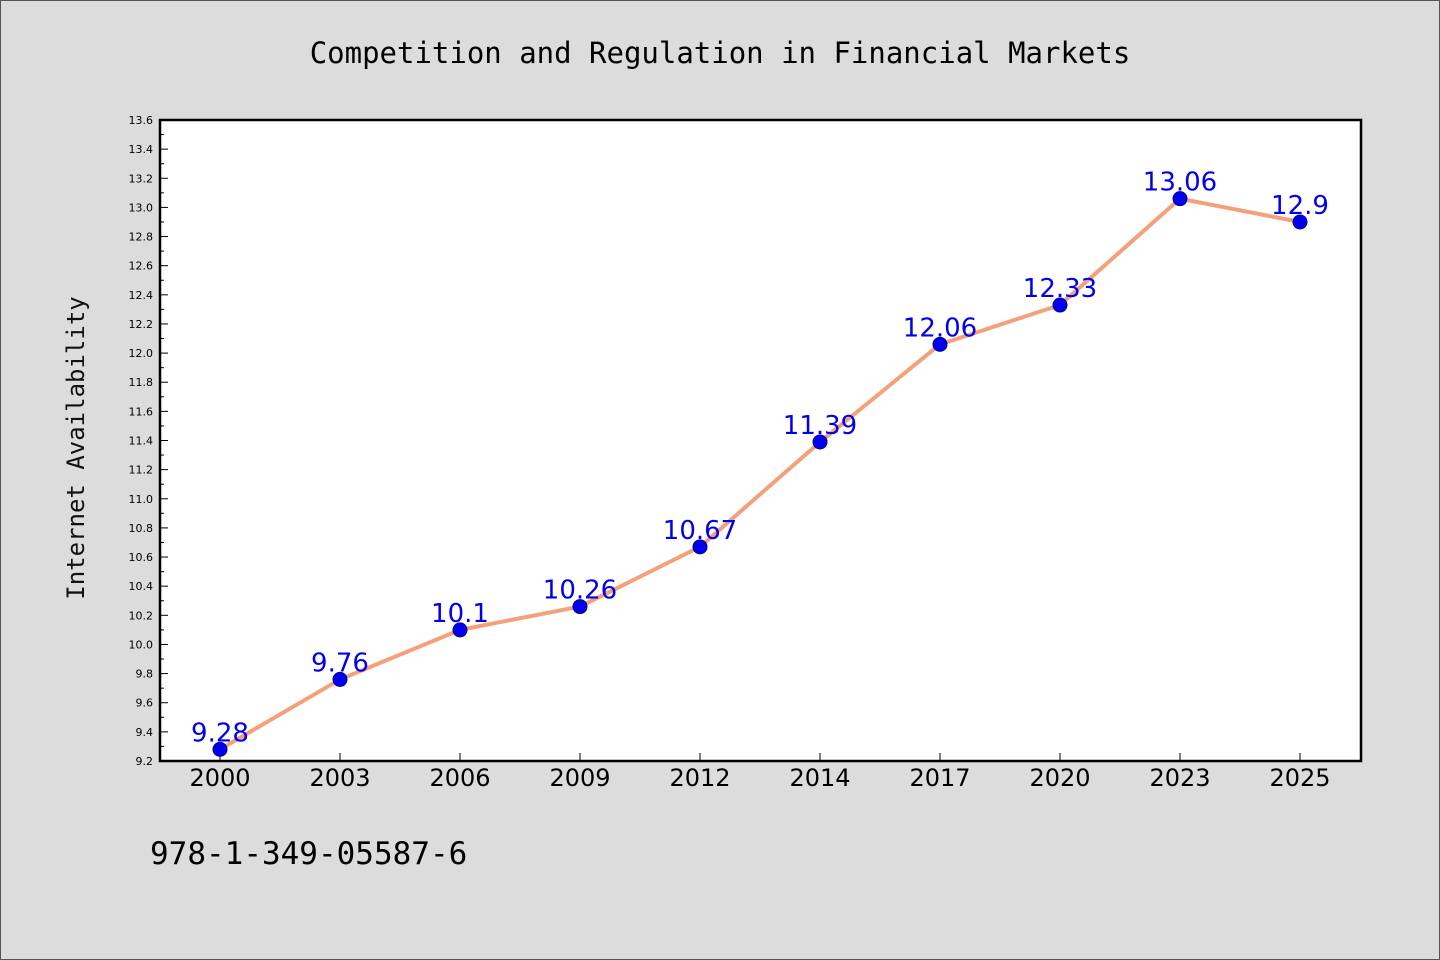  I want to click on data-label: 13.06, so click(1180, 183).